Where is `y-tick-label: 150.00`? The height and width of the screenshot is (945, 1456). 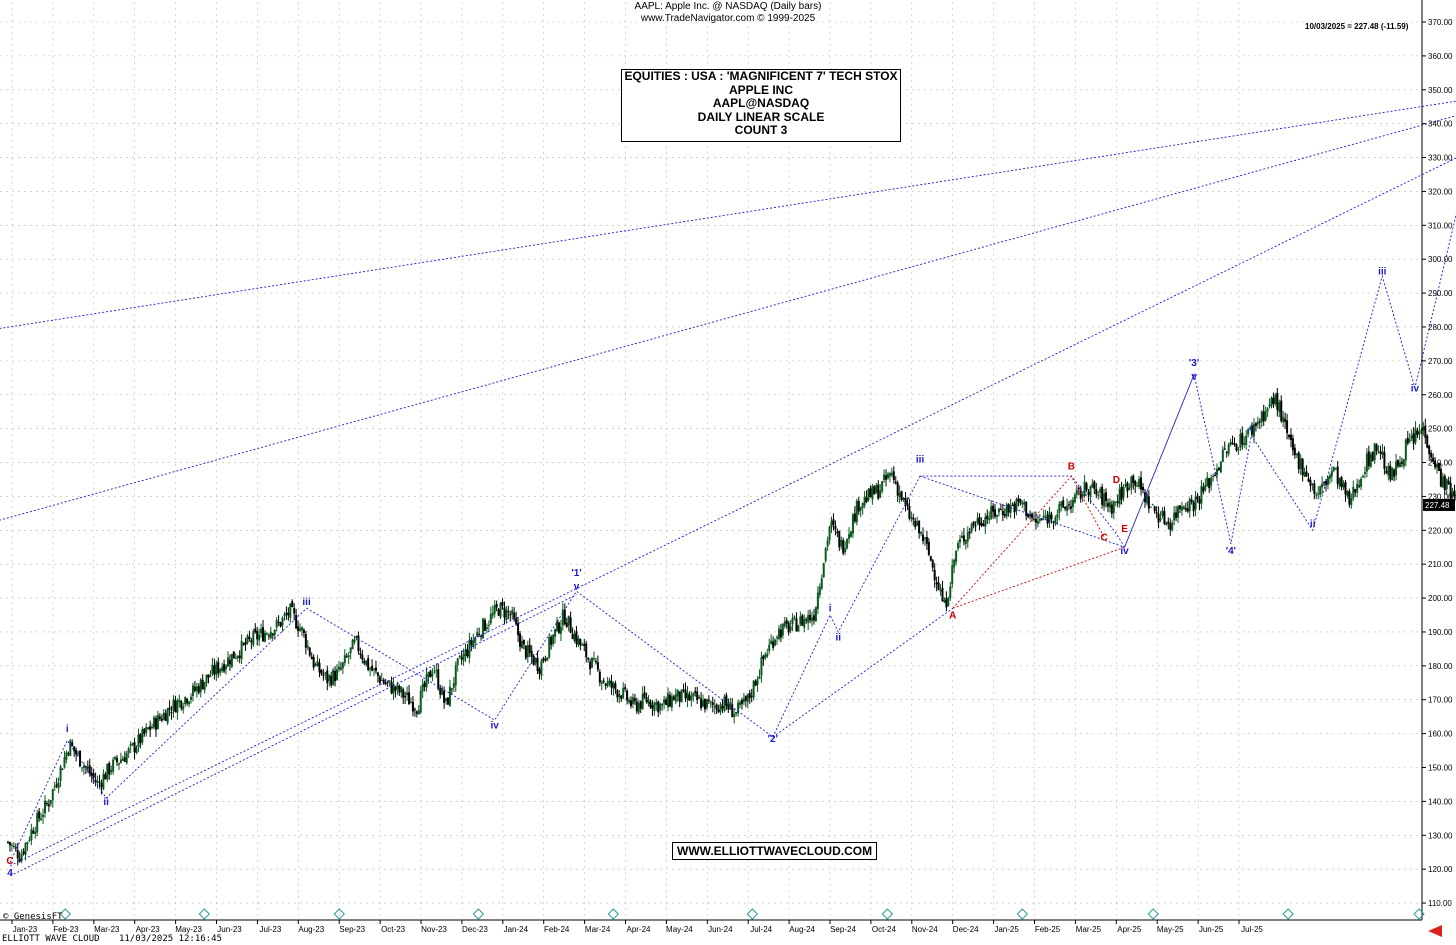 y-tick-label: 150.00 is located at coordinates (1440, 768).